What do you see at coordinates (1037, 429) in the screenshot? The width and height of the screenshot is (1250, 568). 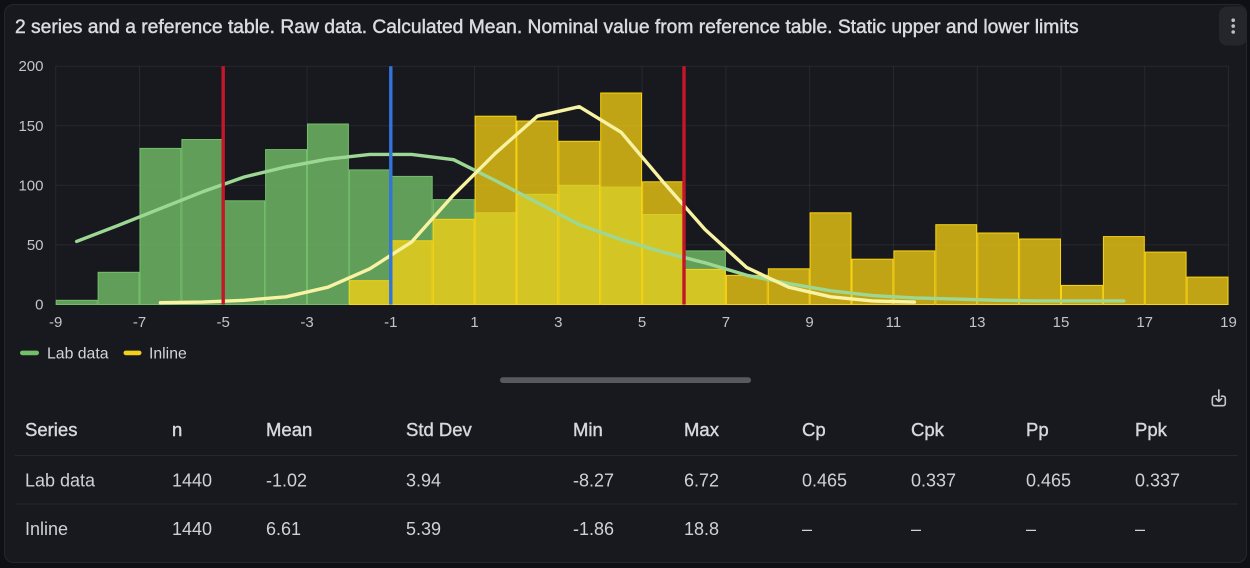 I see `svg-text: Pp` at bounding box center [1037, 429].